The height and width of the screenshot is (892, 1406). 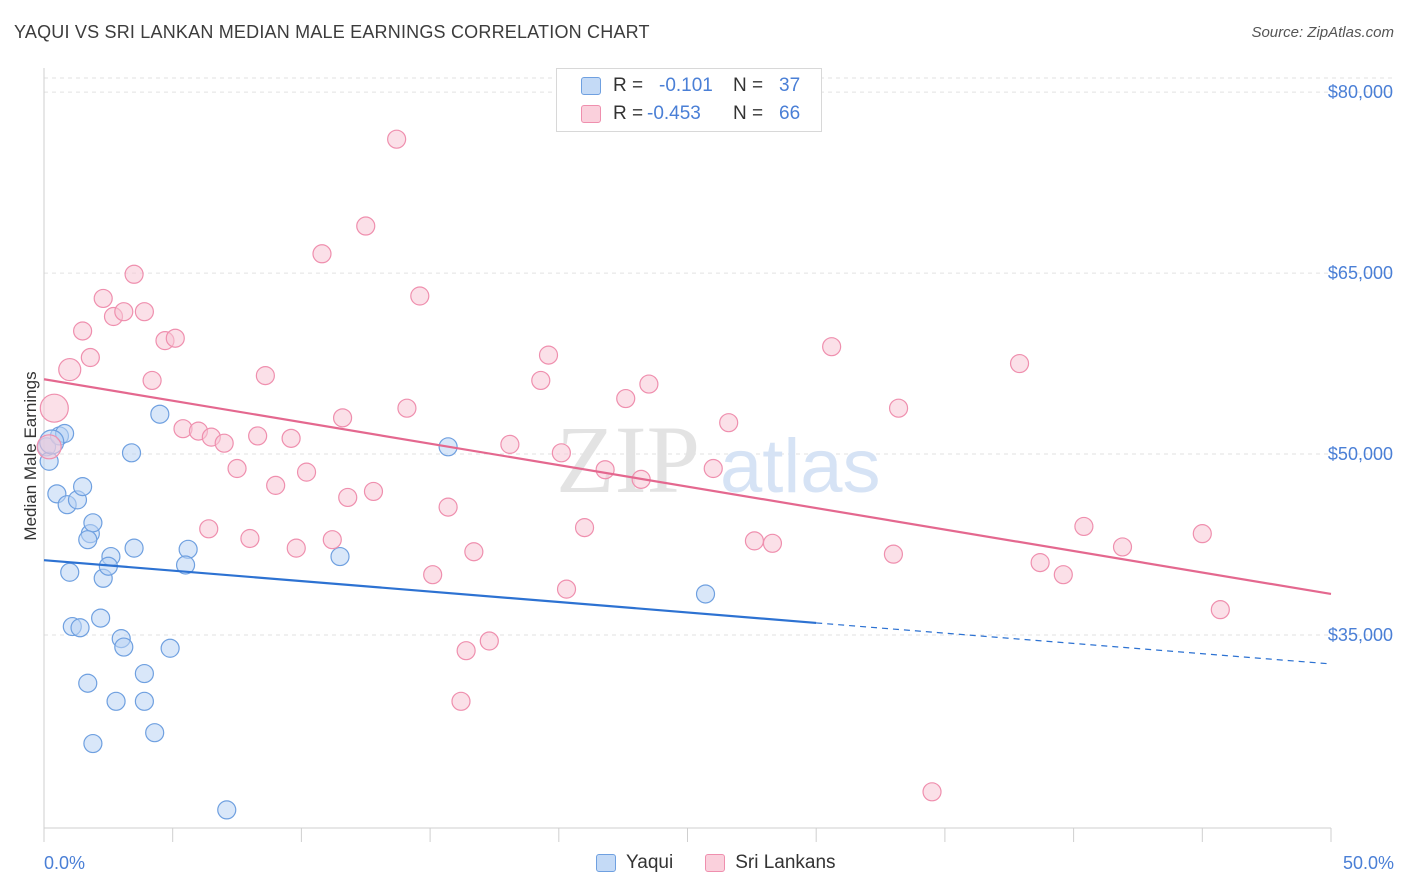 I want to click on legend-r-value: -0.453, so click(x=674, y=113).